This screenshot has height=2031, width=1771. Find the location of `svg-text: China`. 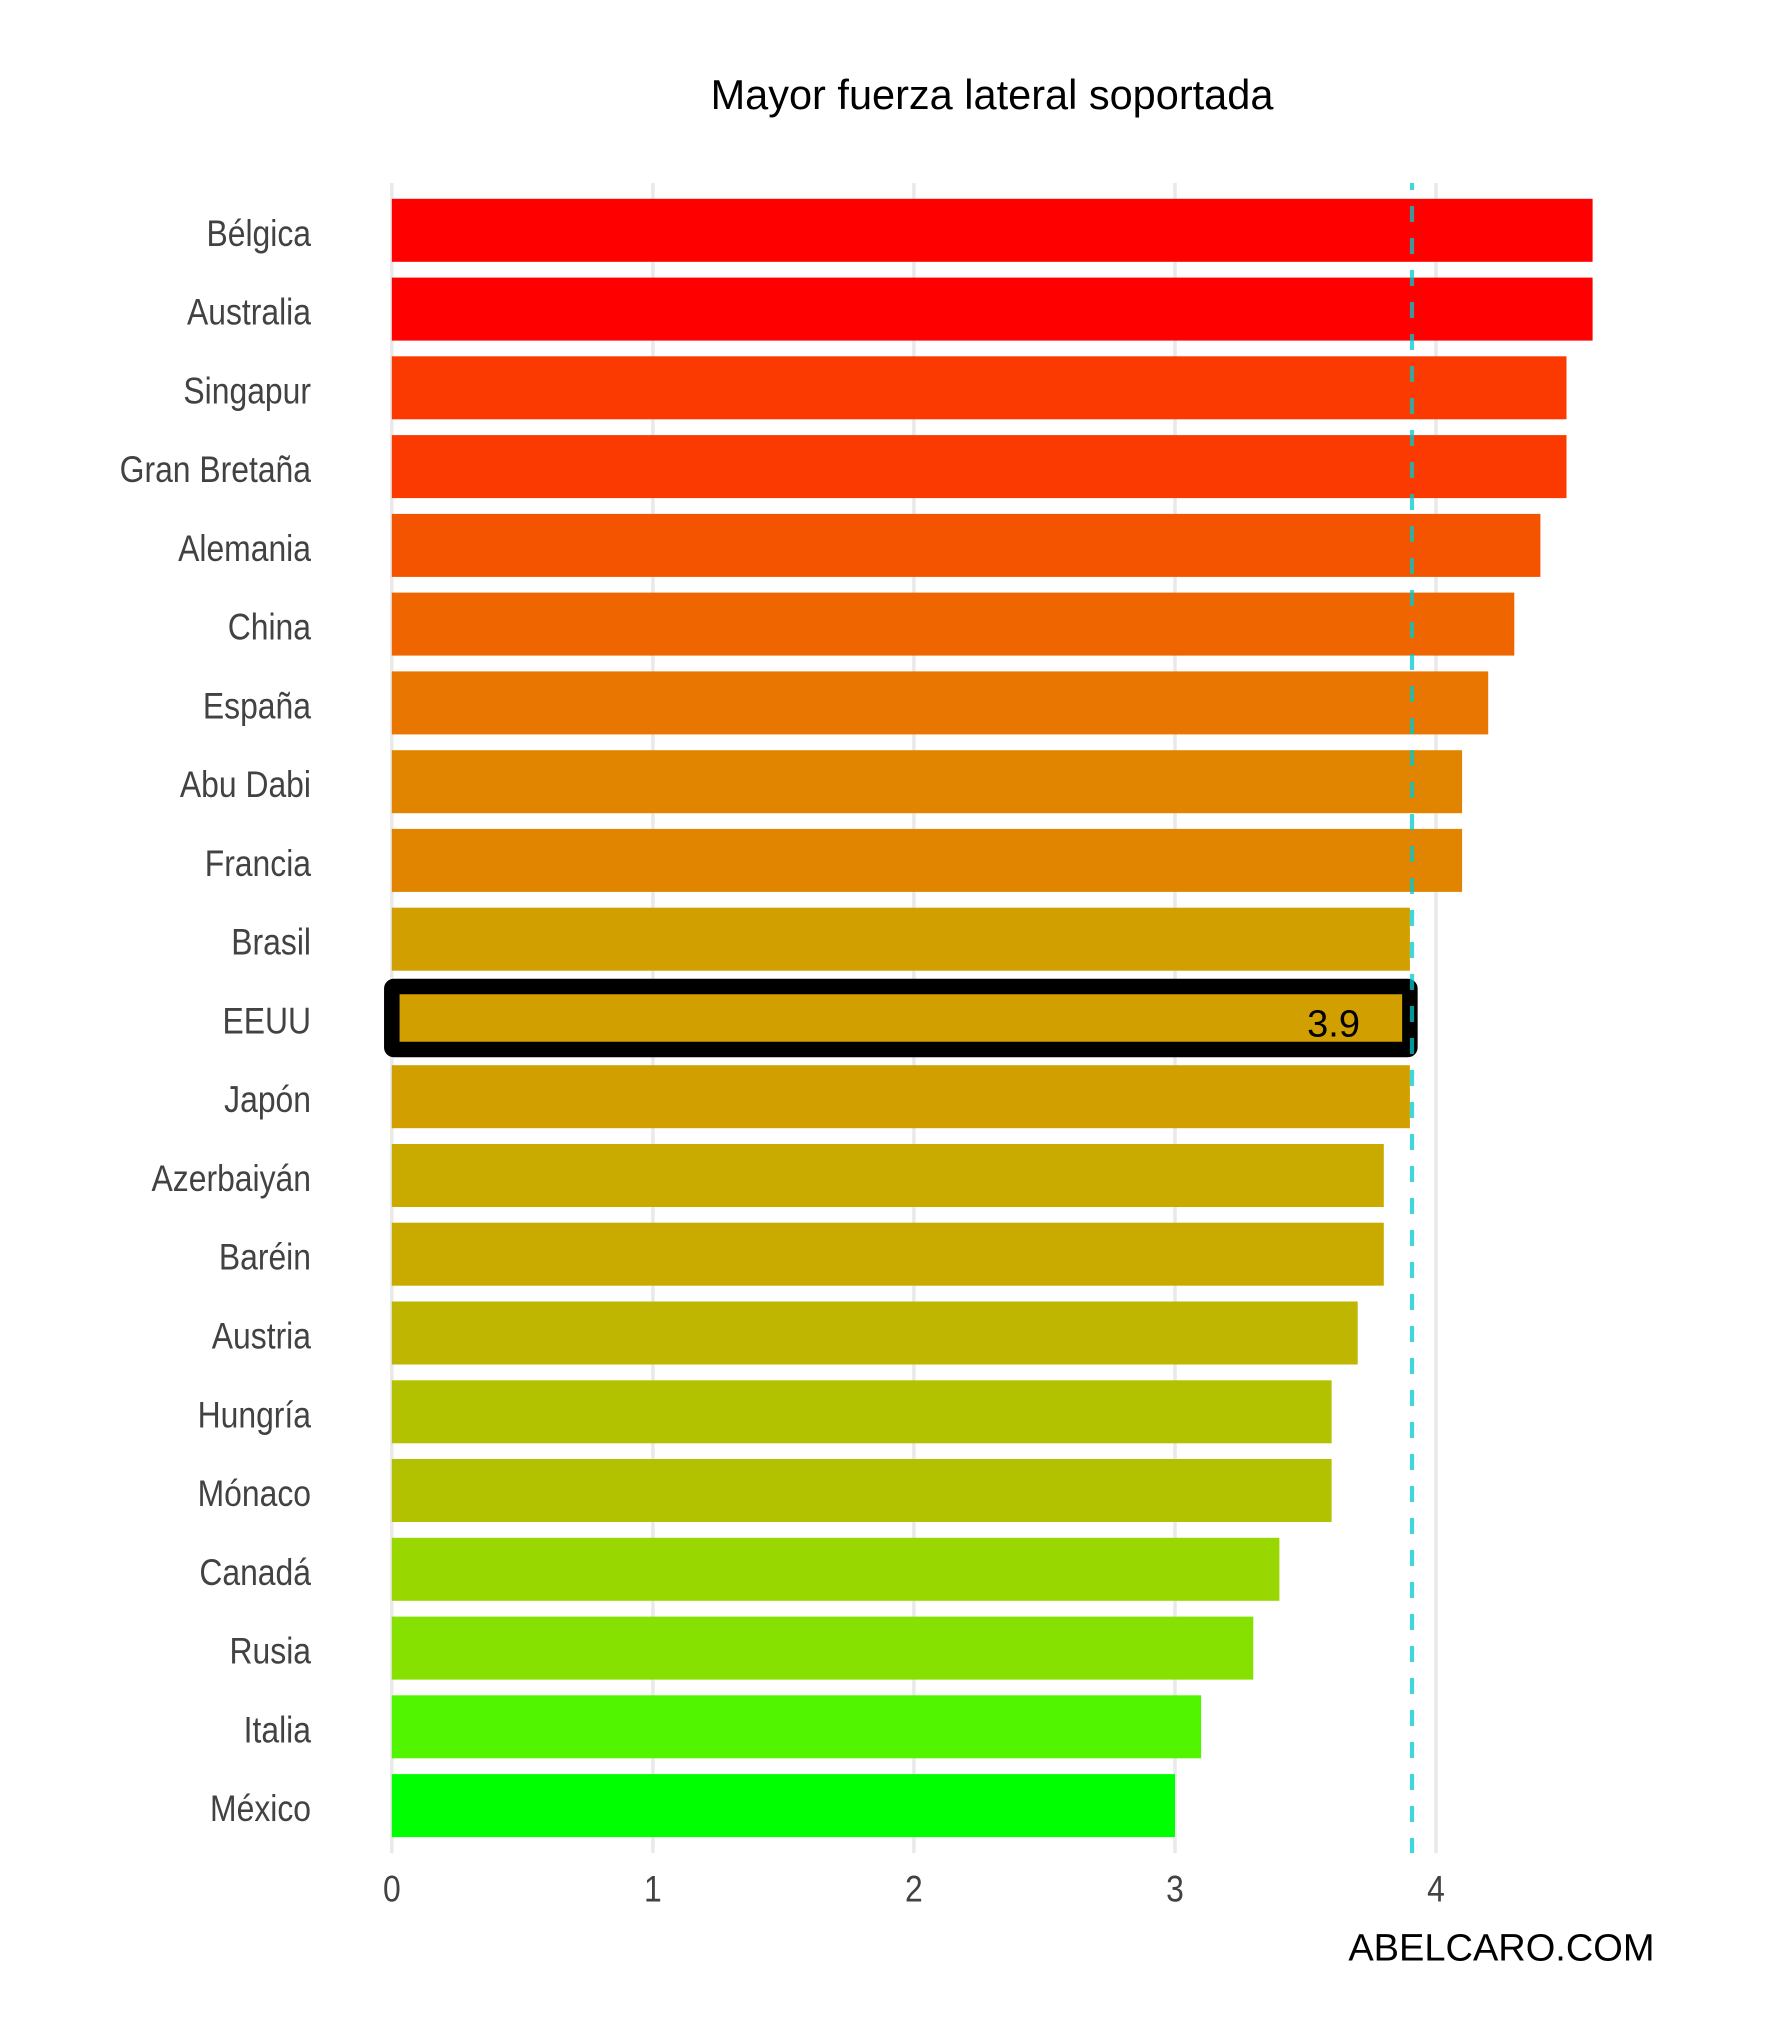

svg-text: China is located at coordinates (270, 627).